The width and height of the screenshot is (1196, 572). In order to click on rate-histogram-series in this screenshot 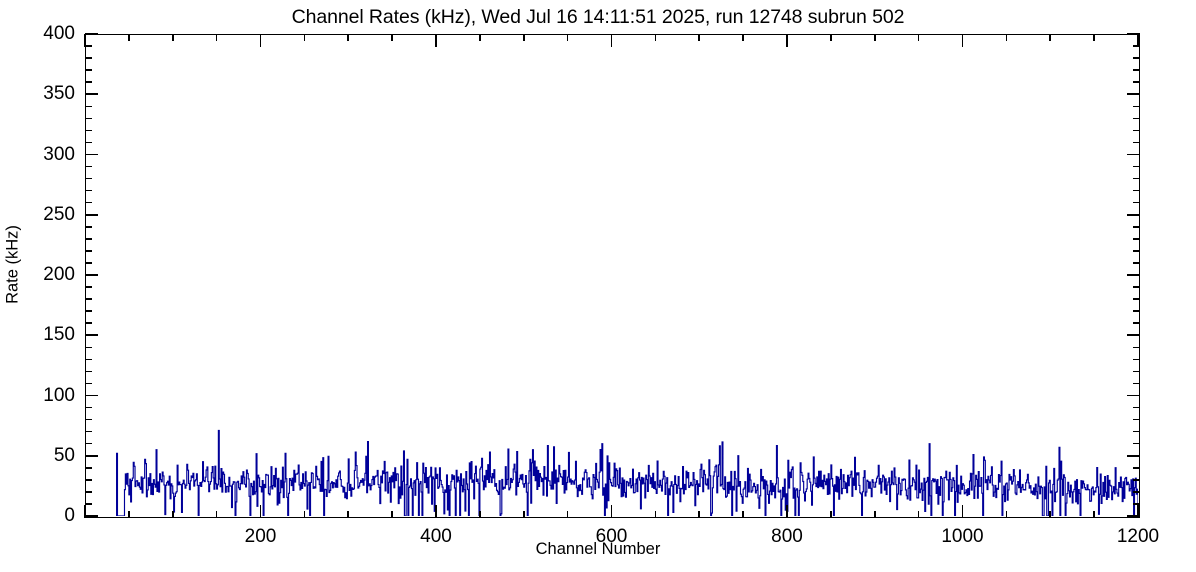, I will do `click(627, 472)`.